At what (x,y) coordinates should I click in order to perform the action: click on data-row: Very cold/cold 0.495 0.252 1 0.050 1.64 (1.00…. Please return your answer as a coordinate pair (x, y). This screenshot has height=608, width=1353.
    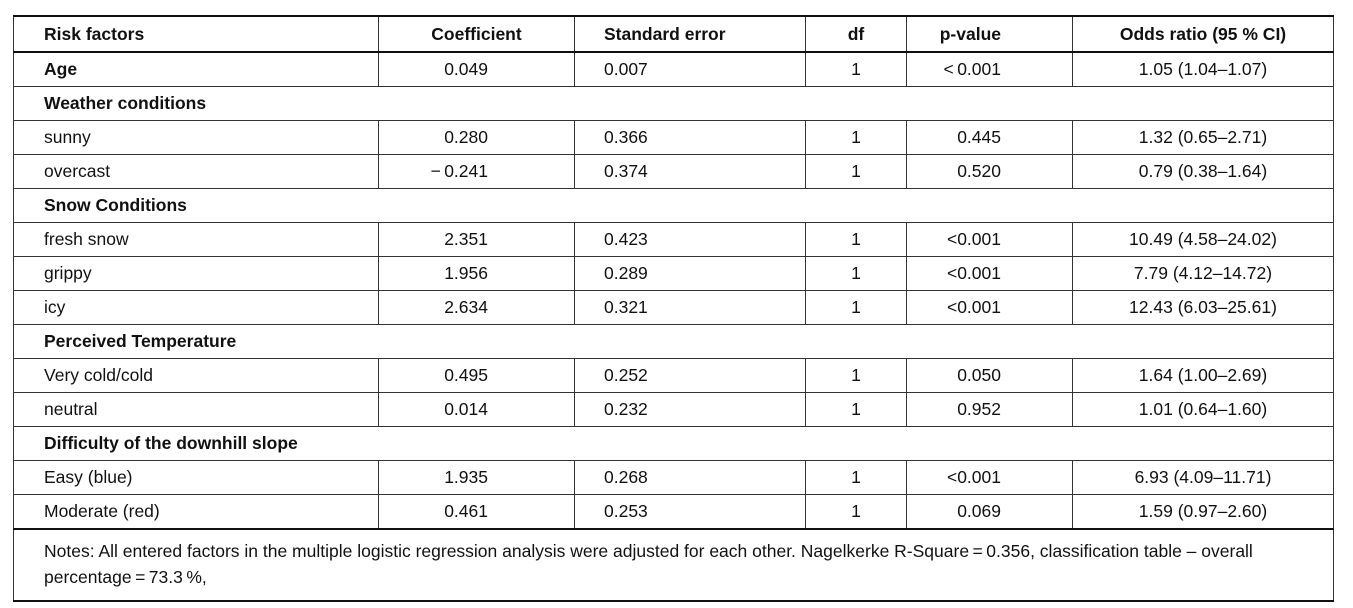
    Looking at the image, I should click on (673, 375).